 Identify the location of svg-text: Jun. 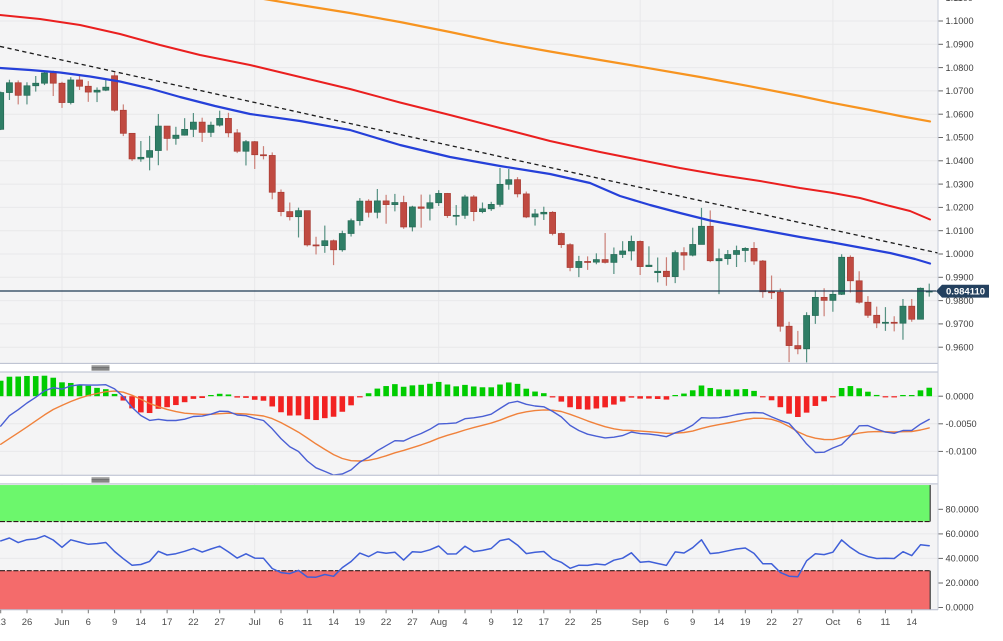
(61, 622).